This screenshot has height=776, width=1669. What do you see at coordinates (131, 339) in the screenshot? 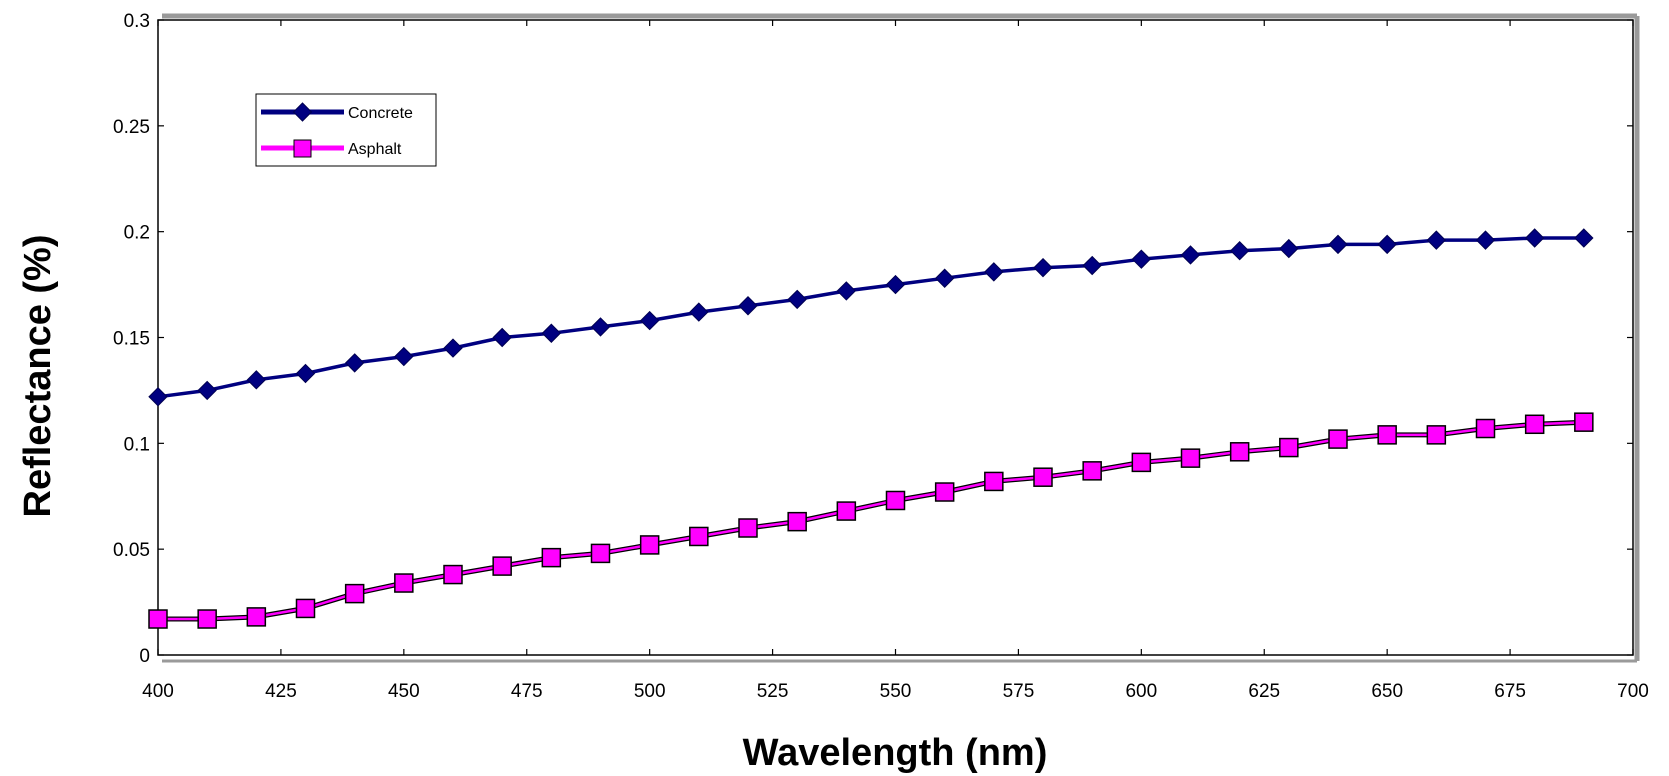
I see `y-tick-label: 0.15` at bounding box center [131, 339].